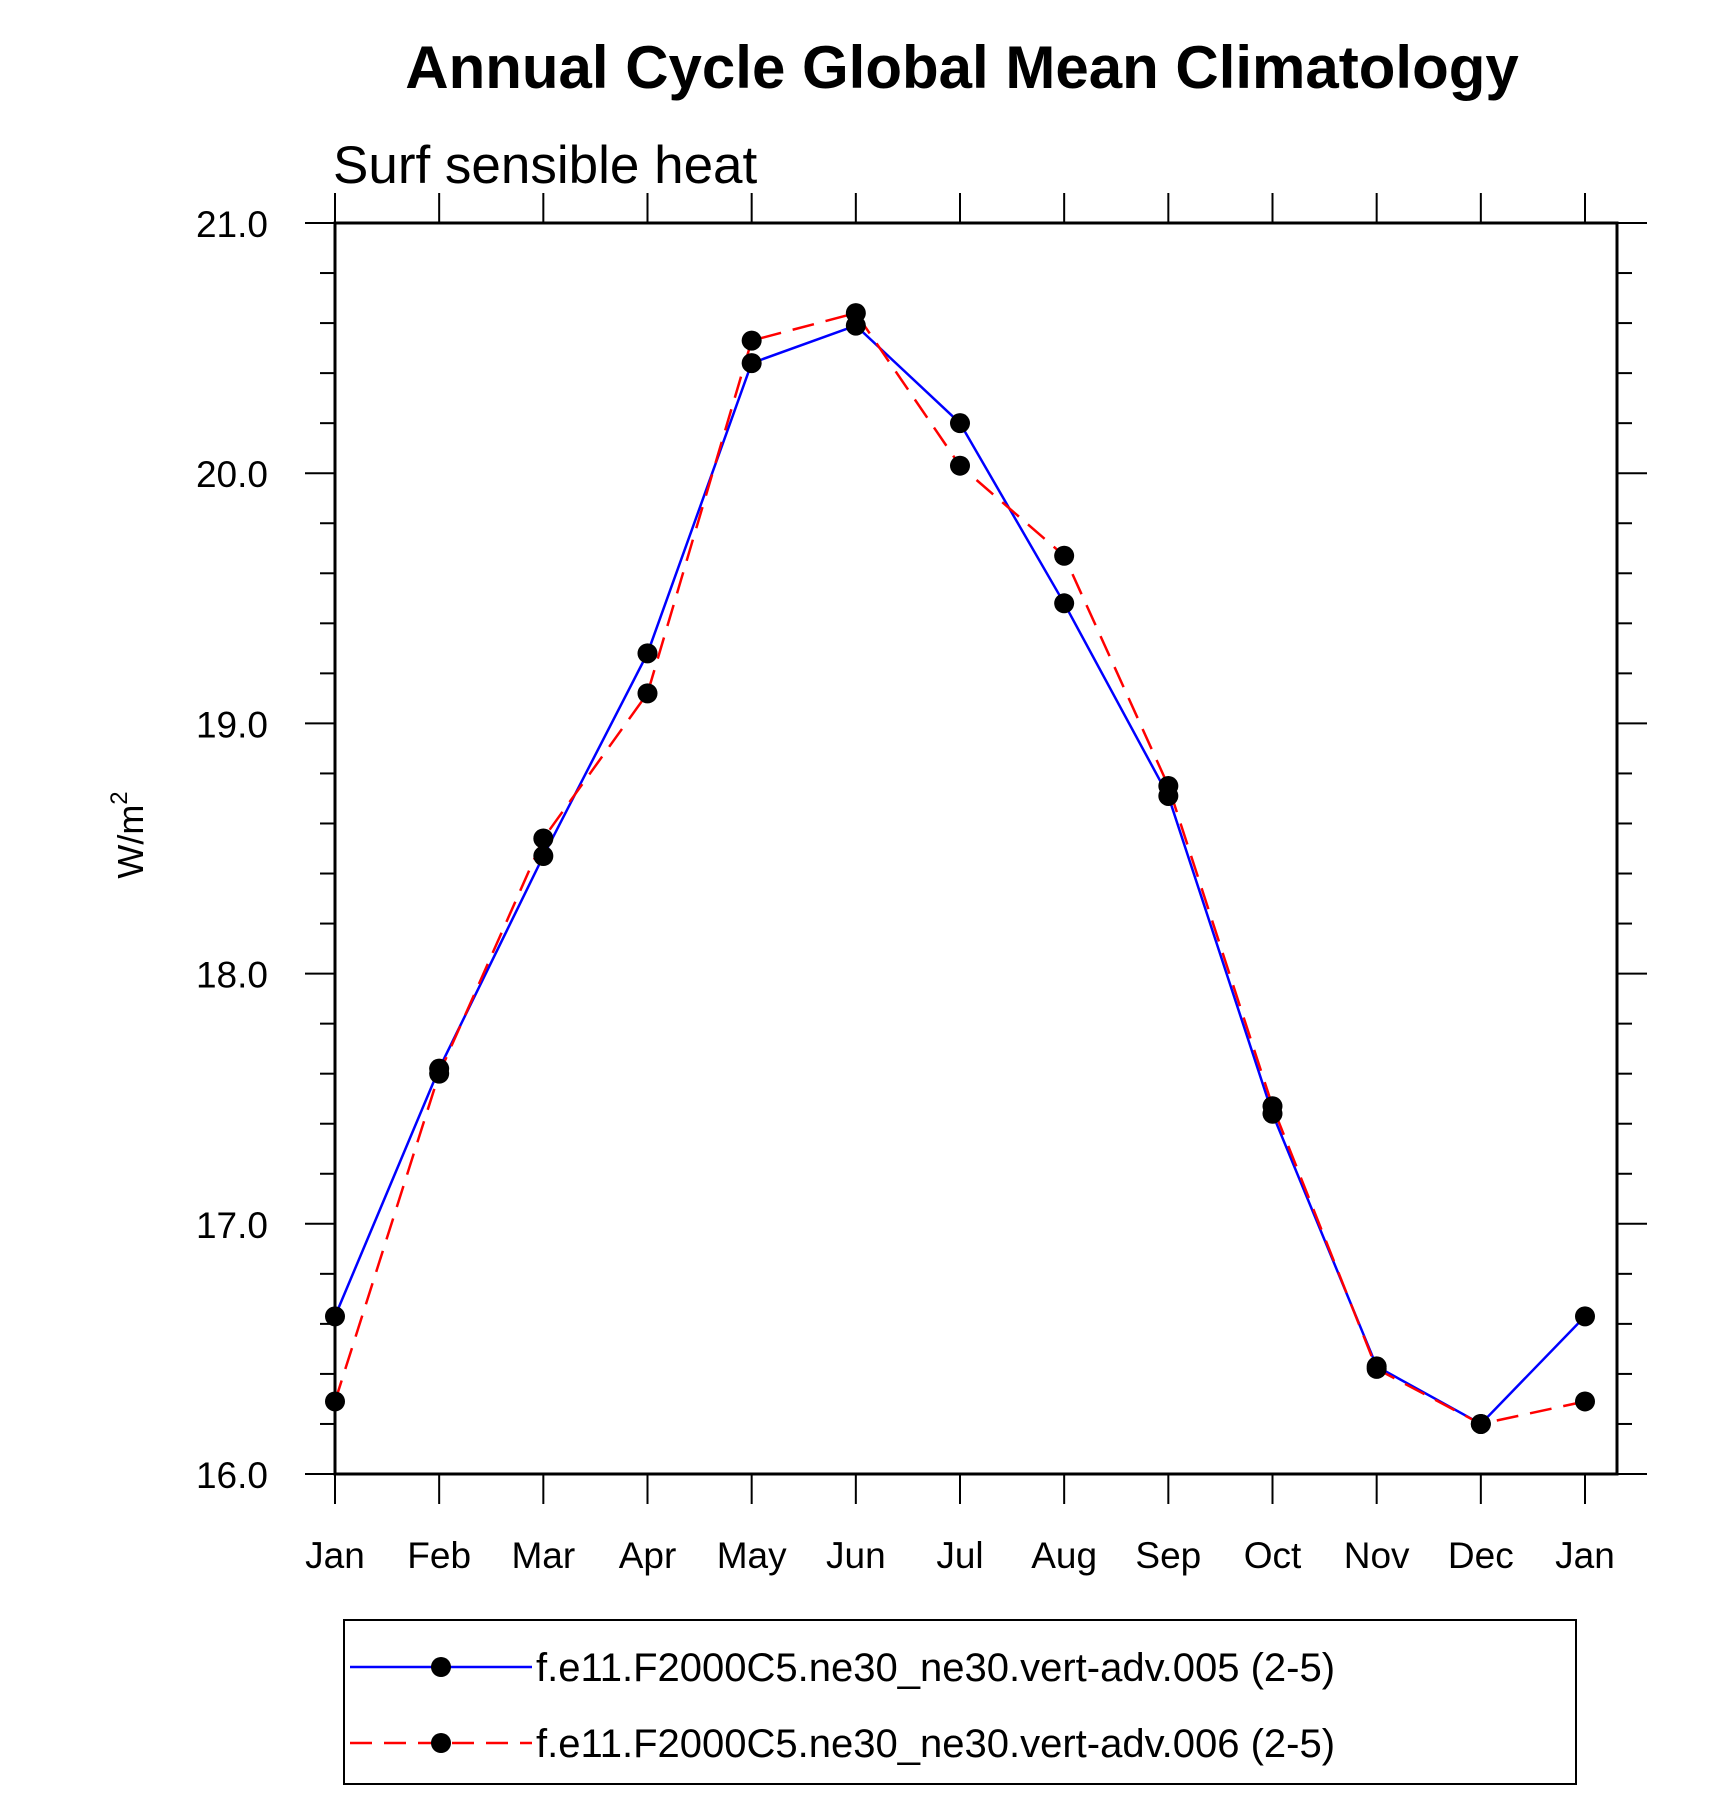  I want to click on x-tick-label: Aug, so click(1064, 1555).